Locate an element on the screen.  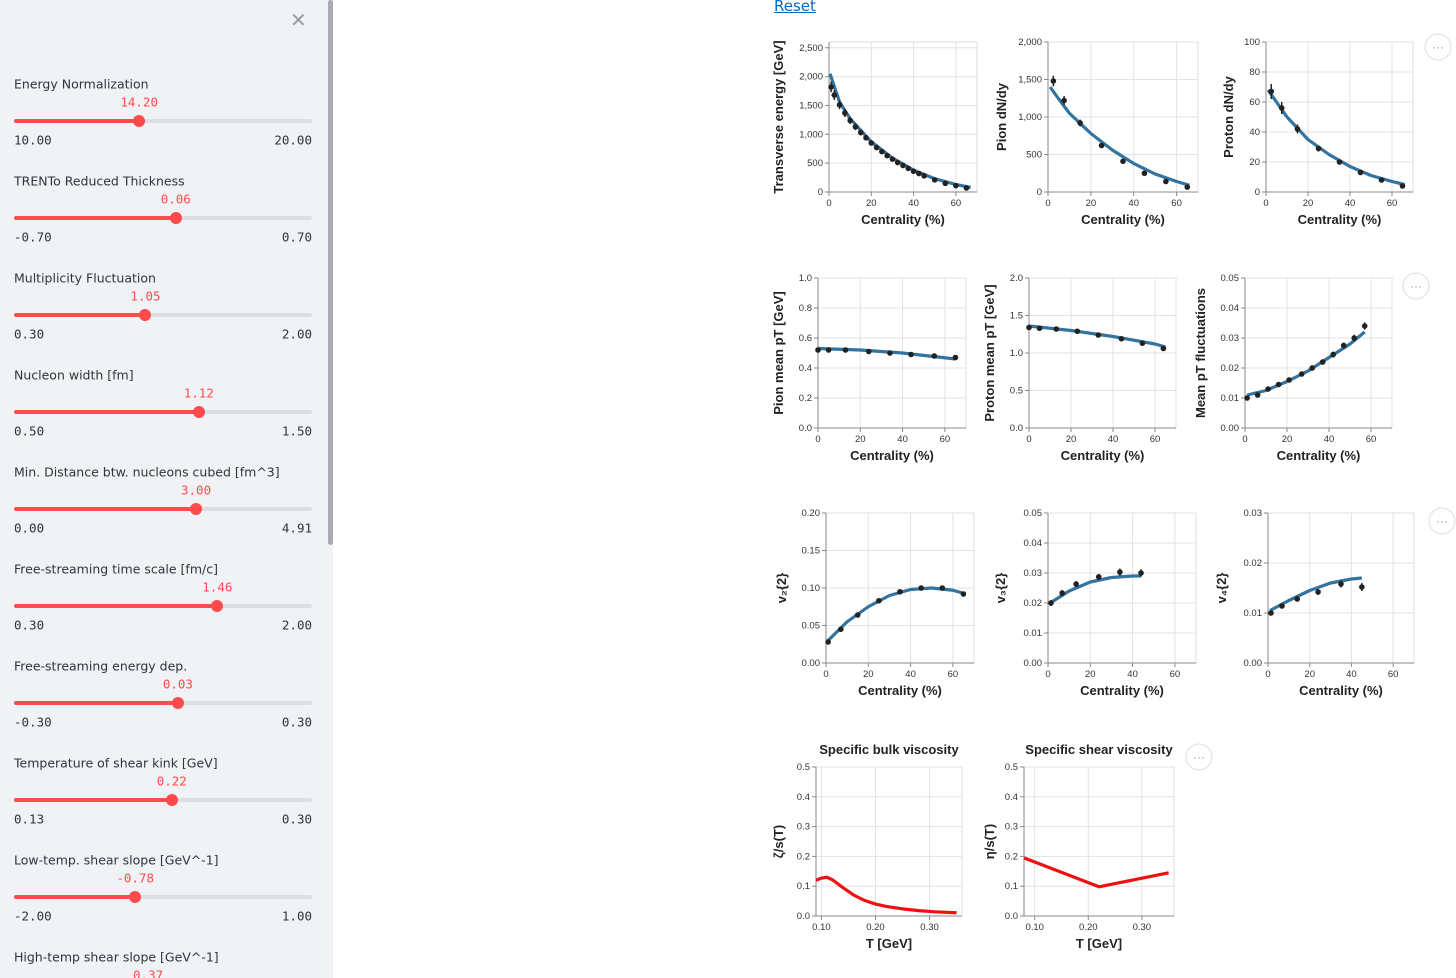
slider-max: 1.50 is located at coordinates (296, 431).